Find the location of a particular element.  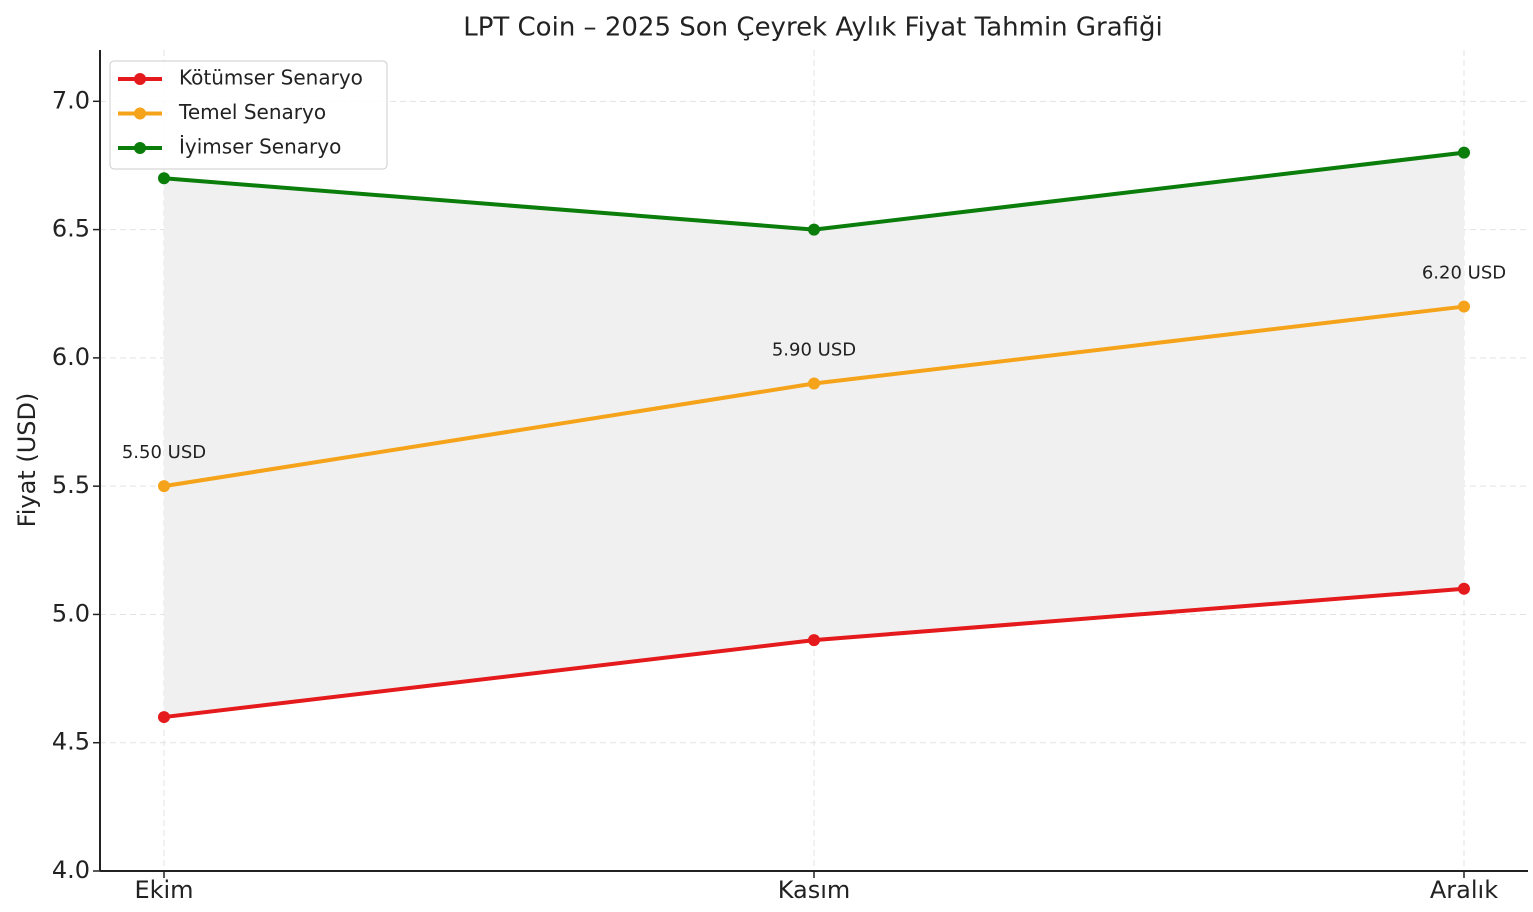

x-tick-label: Kasım is located at coordinates (814, 890).